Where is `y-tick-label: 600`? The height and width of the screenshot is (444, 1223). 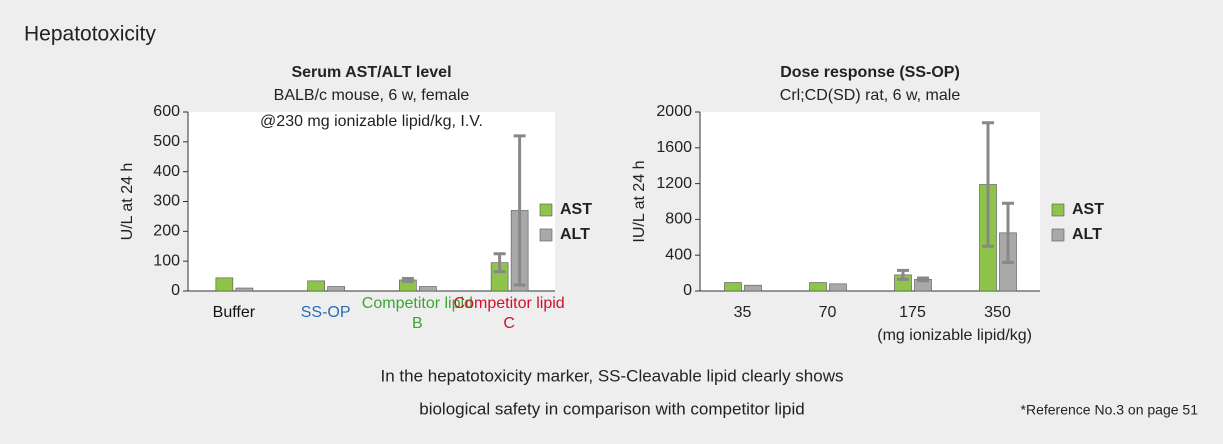 y-tick-label: 600 is located at coordinates (166, 111).